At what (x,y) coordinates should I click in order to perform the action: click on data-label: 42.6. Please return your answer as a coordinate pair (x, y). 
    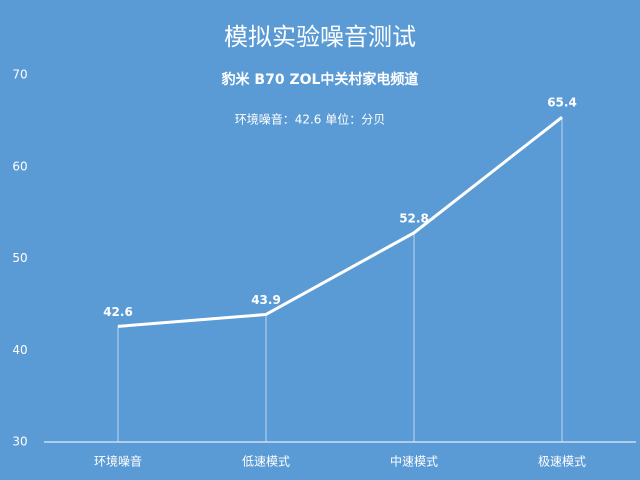
    Looking at the image, I should click on (118, 312).